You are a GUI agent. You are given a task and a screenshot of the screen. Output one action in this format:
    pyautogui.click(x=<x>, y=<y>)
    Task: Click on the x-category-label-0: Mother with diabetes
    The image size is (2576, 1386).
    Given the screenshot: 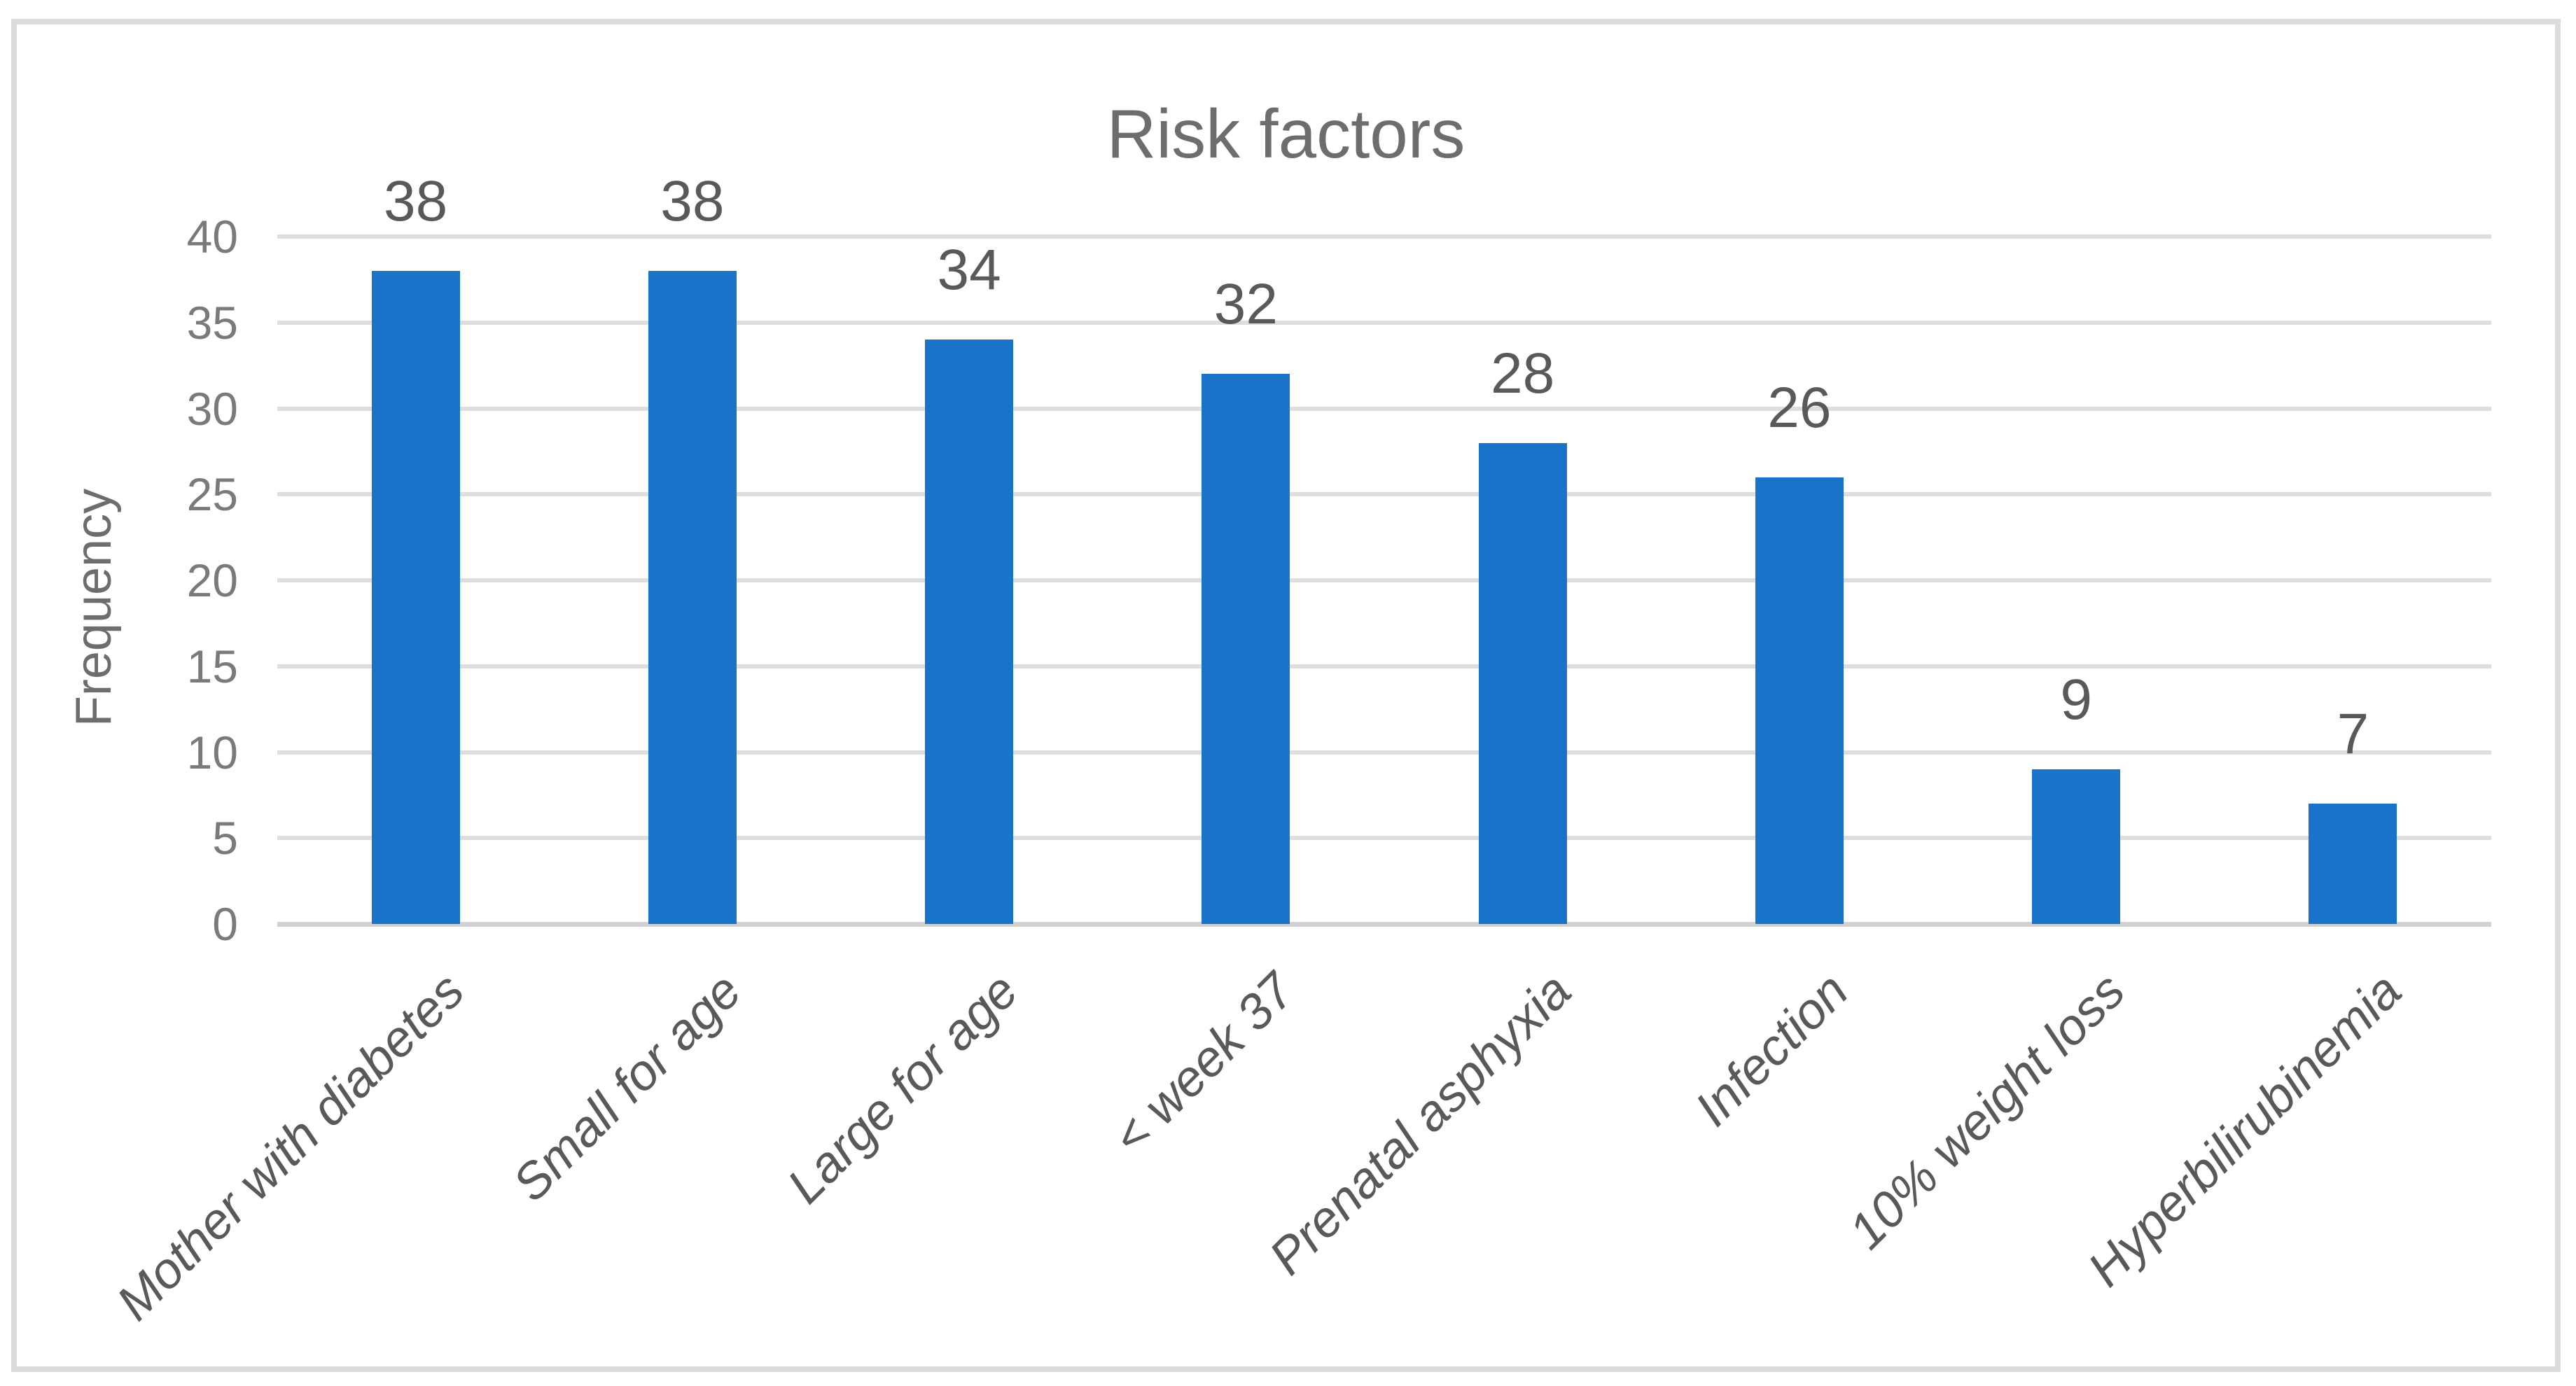 What is the action you would take?
    pyautogui.click(x=290, y=1146)
    